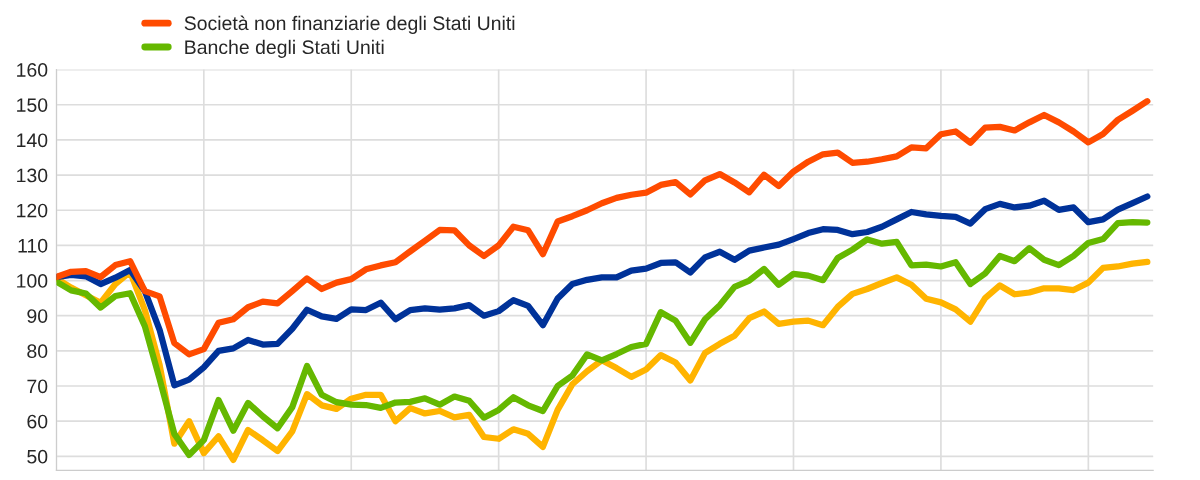  I want to click on y-tick-label: 50, so click(37, 456).